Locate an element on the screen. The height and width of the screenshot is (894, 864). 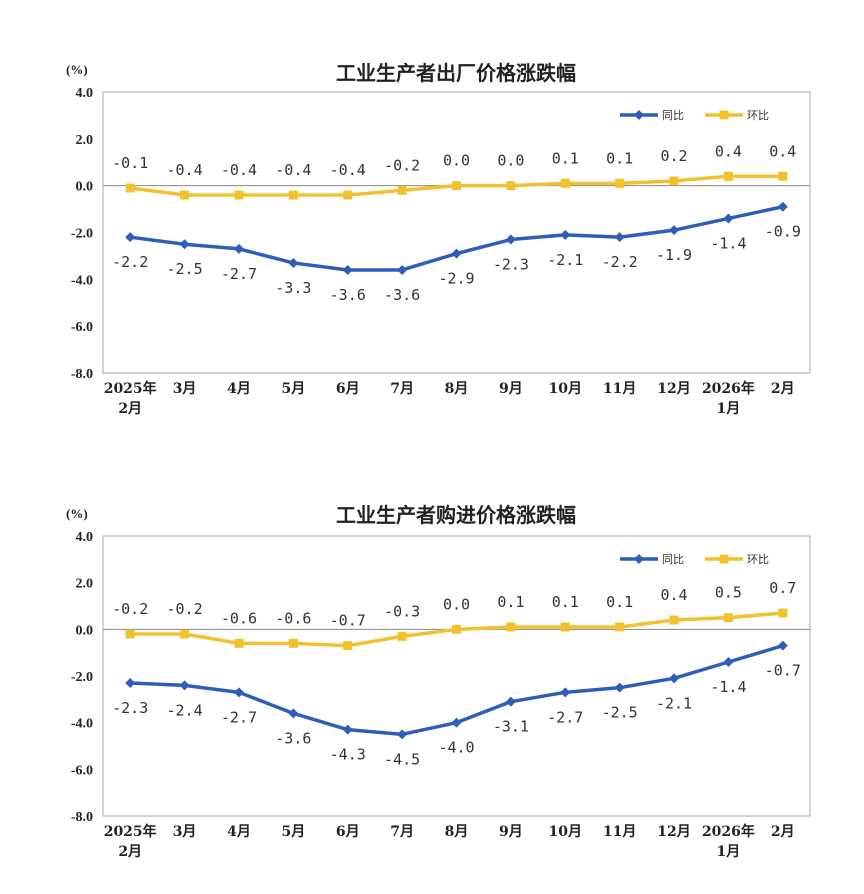
x-tick-line: 9月 is located at coordinates (511, 832).